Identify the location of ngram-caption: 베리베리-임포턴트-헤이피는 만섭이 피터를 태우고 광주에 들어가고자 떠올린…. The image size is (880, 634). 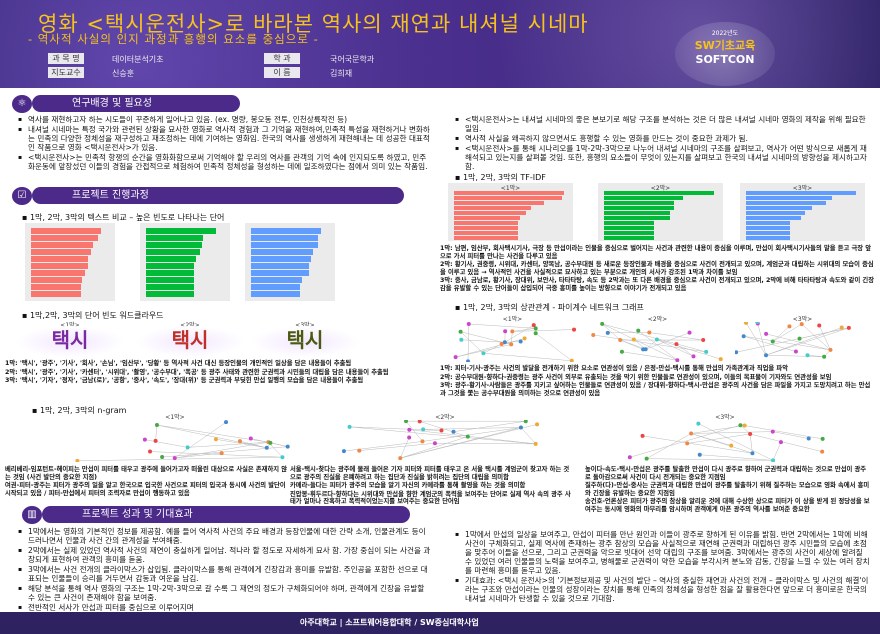
(146, 473).